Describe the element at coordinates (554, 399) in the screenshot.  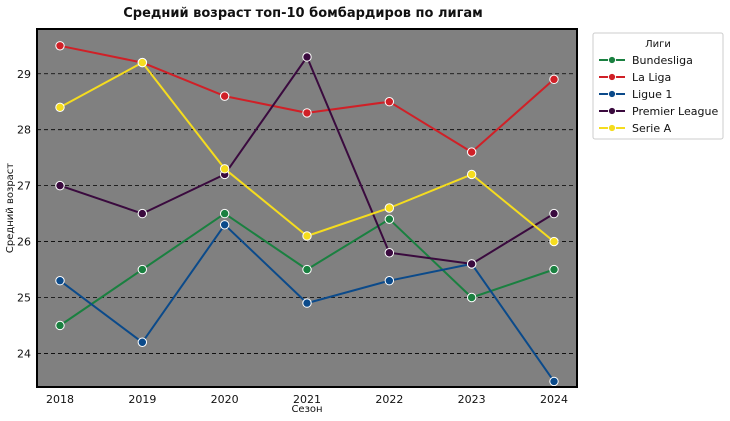
I see `x-tick-label: 2024` at that location.